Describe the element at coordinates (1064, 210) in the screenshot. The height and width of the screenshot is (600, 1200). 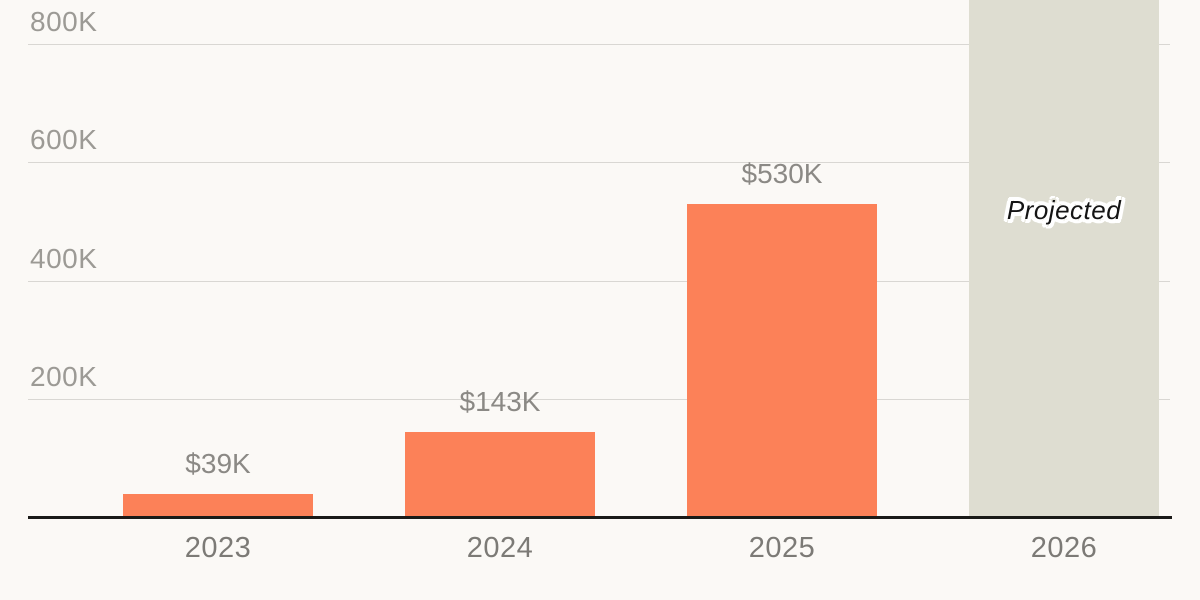
I see `projected-annotation: Projected` at that location.